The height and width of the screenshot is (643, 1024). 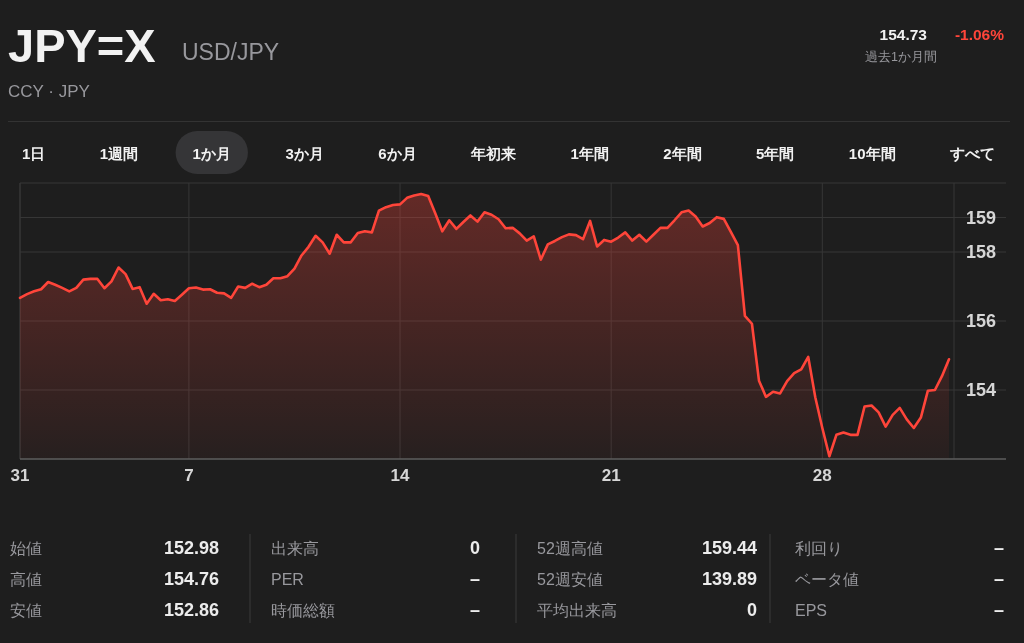 What do you see at coordinates (303, 610) in the screenshot?
I see `text: 時価総額` at bounding box center [303, 610].